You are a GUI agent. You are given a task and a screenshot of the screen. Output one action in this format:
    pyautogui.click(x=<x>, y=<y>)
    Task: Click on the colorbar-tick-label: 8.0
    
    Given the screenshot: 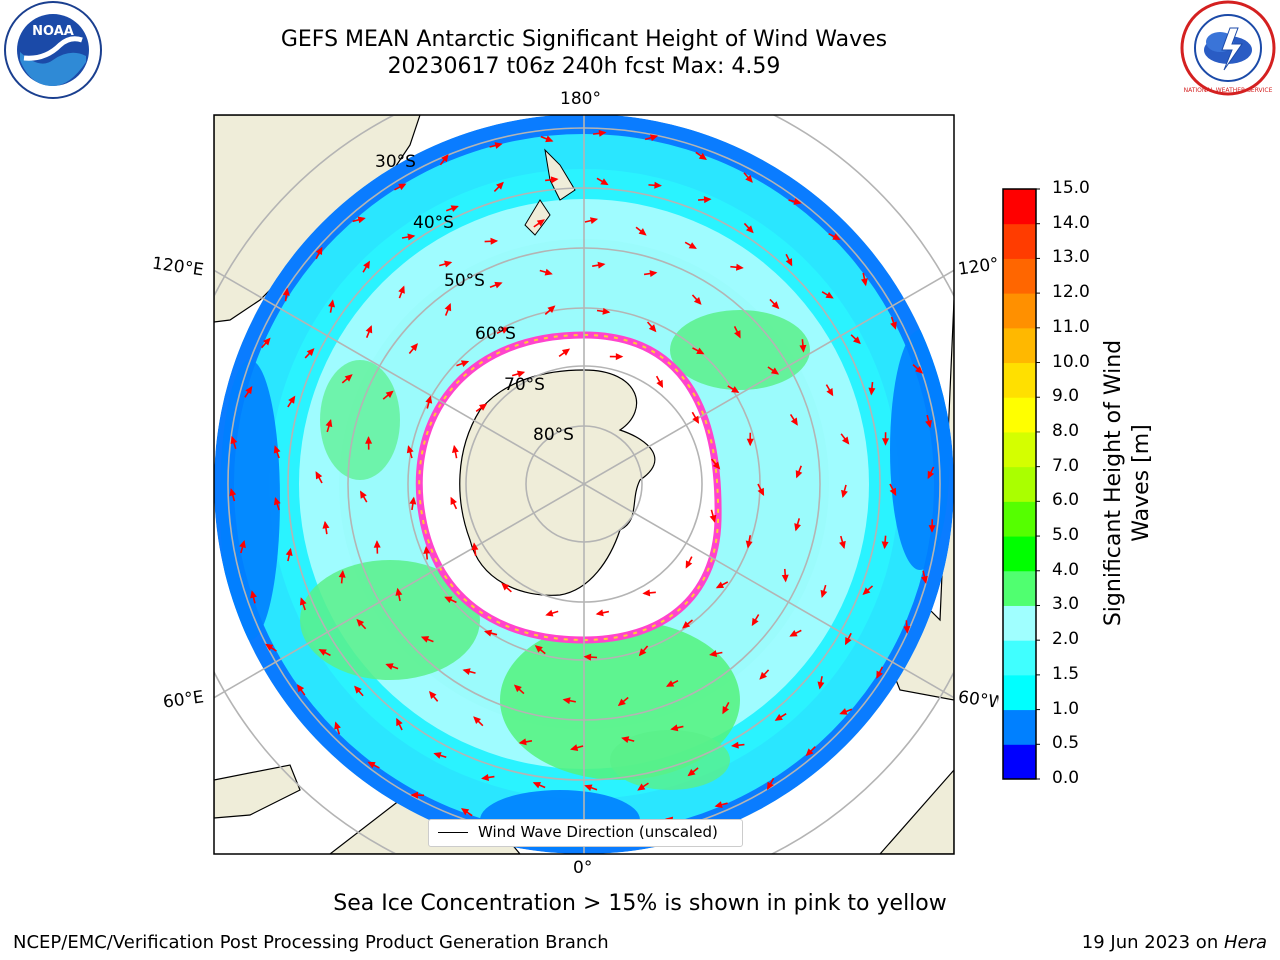 What is the action you would take?
    pyautogui.click(x=1066, y=430)
    